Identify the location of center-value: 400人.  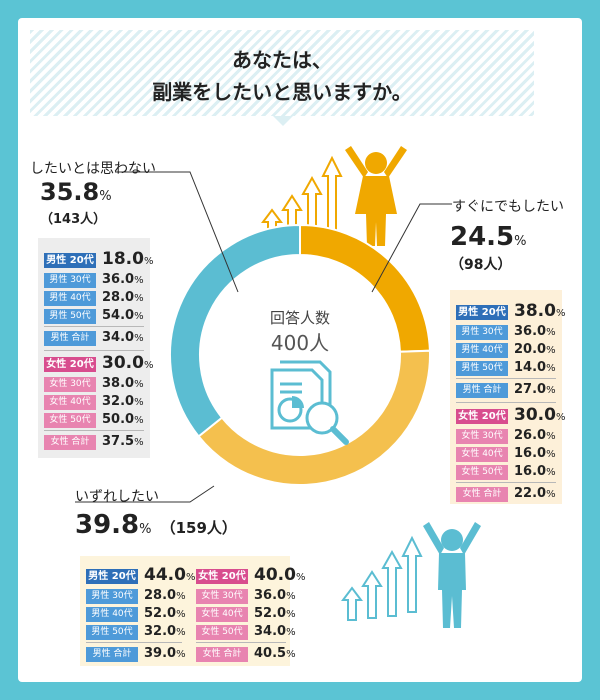
(300, 343).